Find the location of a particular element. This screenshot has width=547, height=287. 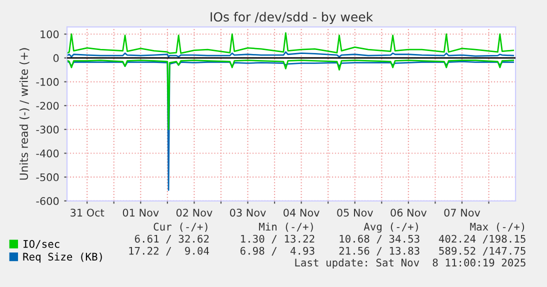

y-tick-label: -200 is located at coordinates (47, 106).